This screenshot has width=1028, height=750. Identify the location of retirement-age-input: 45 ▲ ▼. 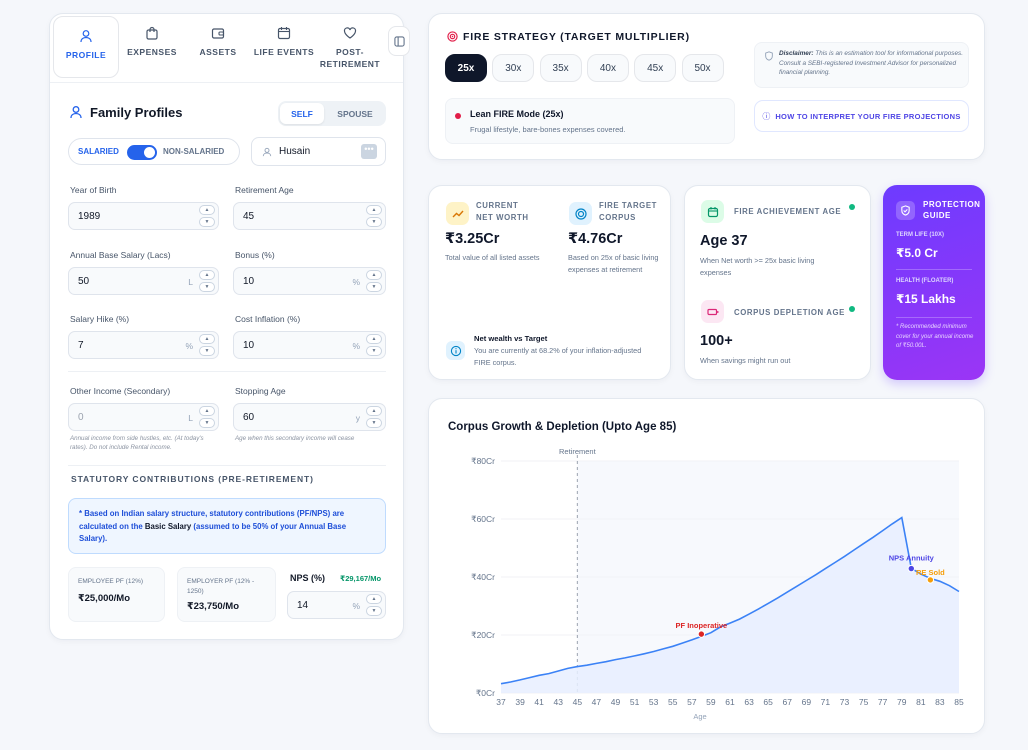
(309, 216).